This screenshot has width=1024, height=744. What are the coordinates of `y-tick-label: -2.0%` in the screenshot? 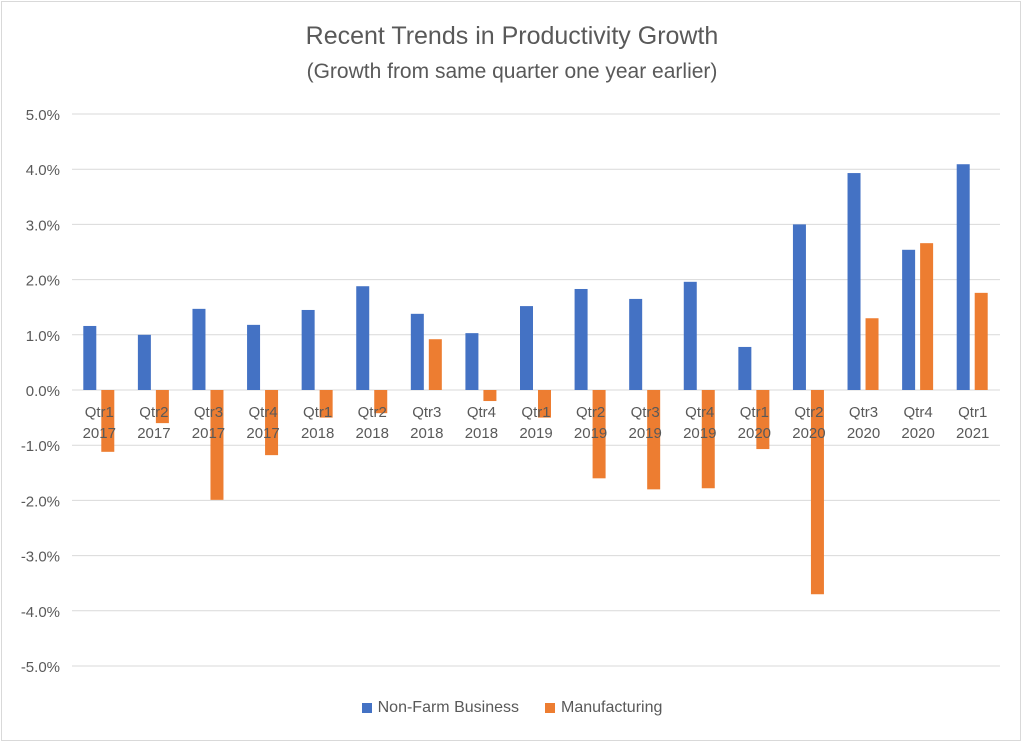 It's located at (40, 501).